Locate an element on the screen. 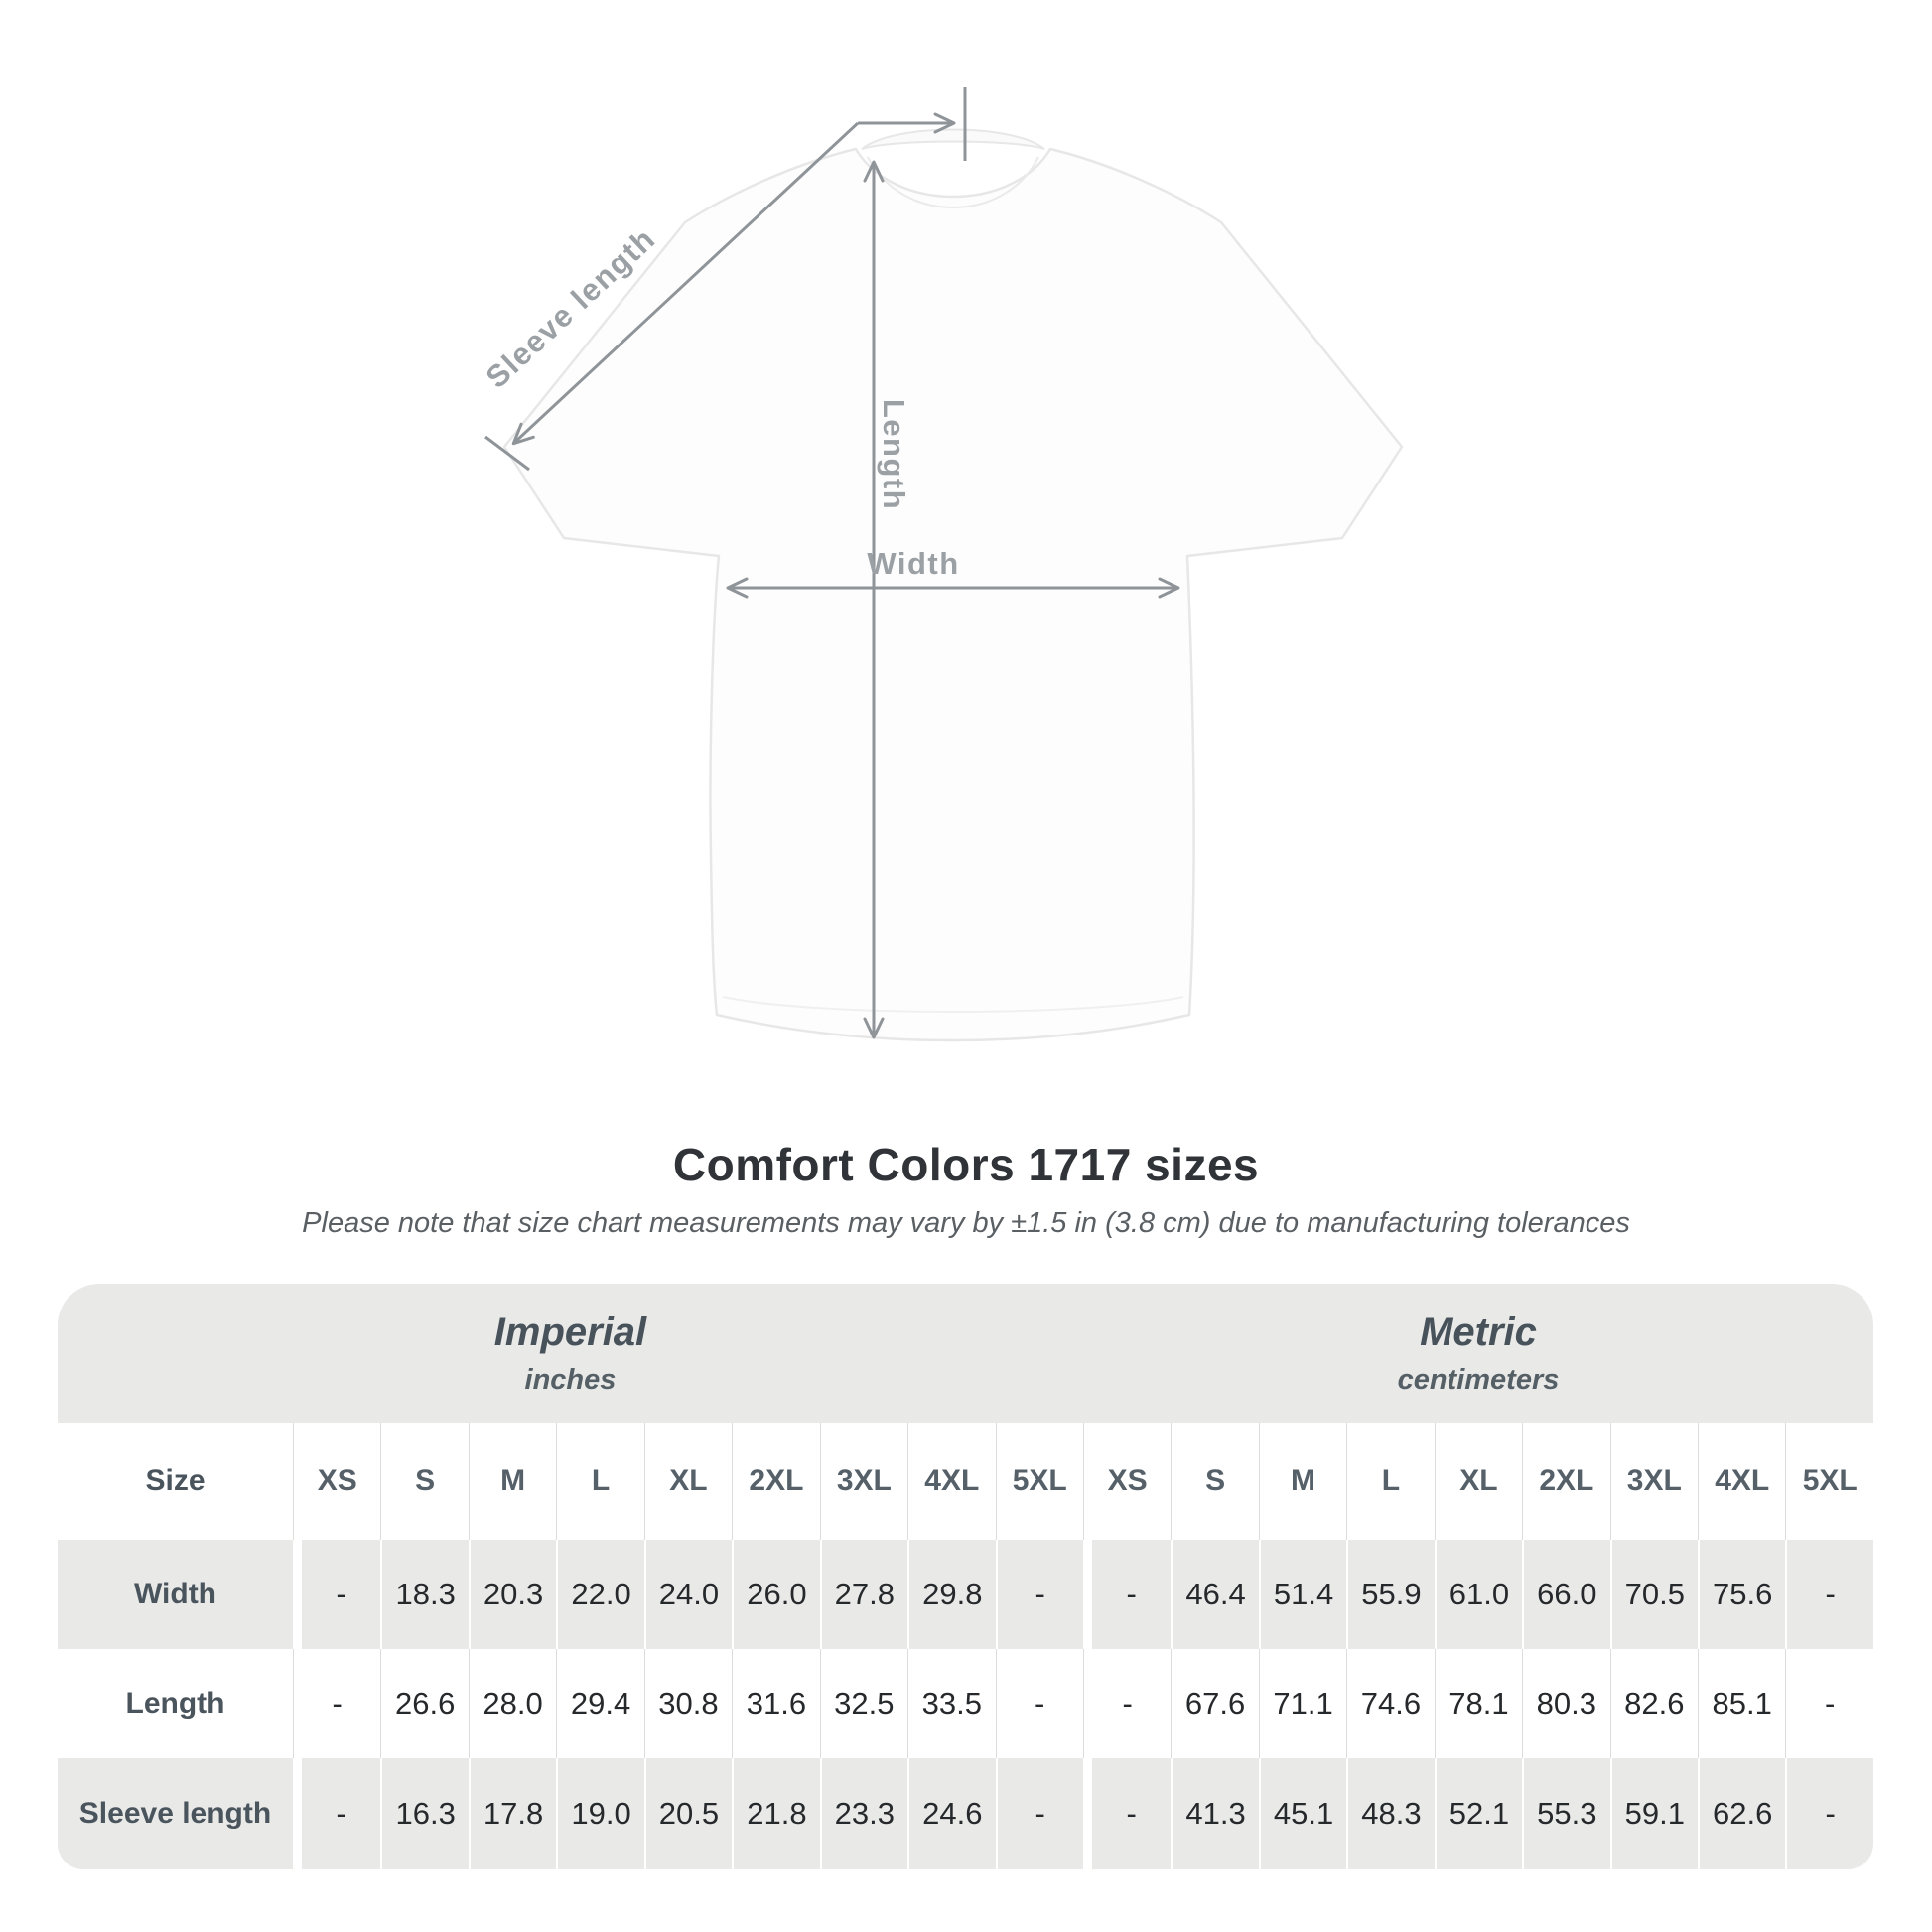  tshirt-back-collar is located at coordinates (953, 139).